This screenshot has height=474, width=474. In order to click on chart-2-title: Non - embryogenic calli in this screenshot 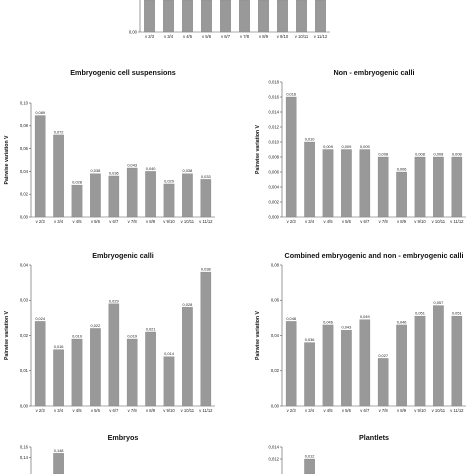, I will do `click(373, 72)`.